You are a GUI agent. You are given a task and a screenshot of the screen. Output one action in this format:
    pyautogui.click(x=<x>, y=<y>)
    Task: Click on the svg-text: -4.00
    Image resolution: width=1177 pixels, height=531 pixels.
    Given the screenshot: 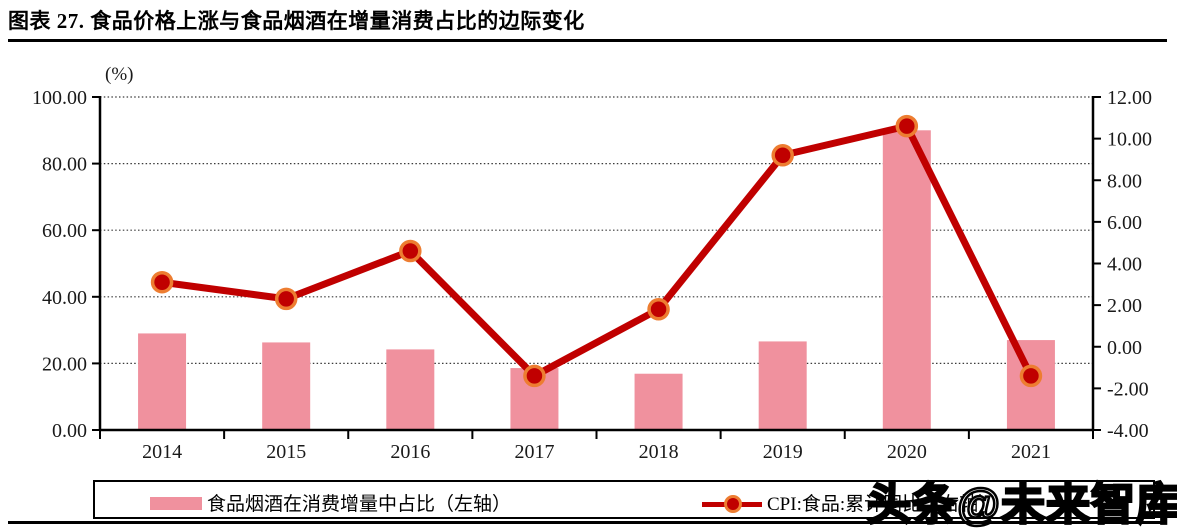 What is the action you would take?
    pyautogui.click(x=1128, y=431)
    